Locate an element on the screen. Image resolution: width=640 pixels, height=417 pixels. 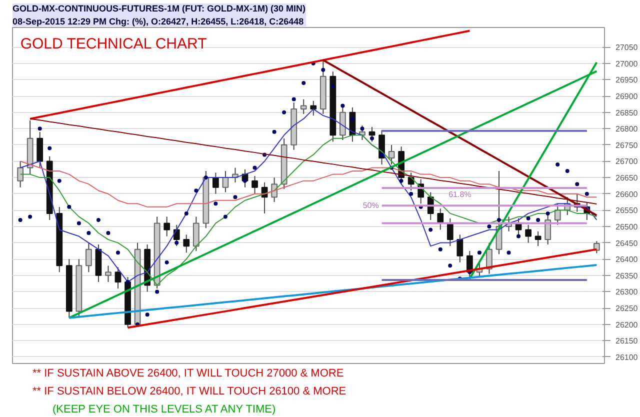
annotation: 61.8% is located at coordinates (460, 194).